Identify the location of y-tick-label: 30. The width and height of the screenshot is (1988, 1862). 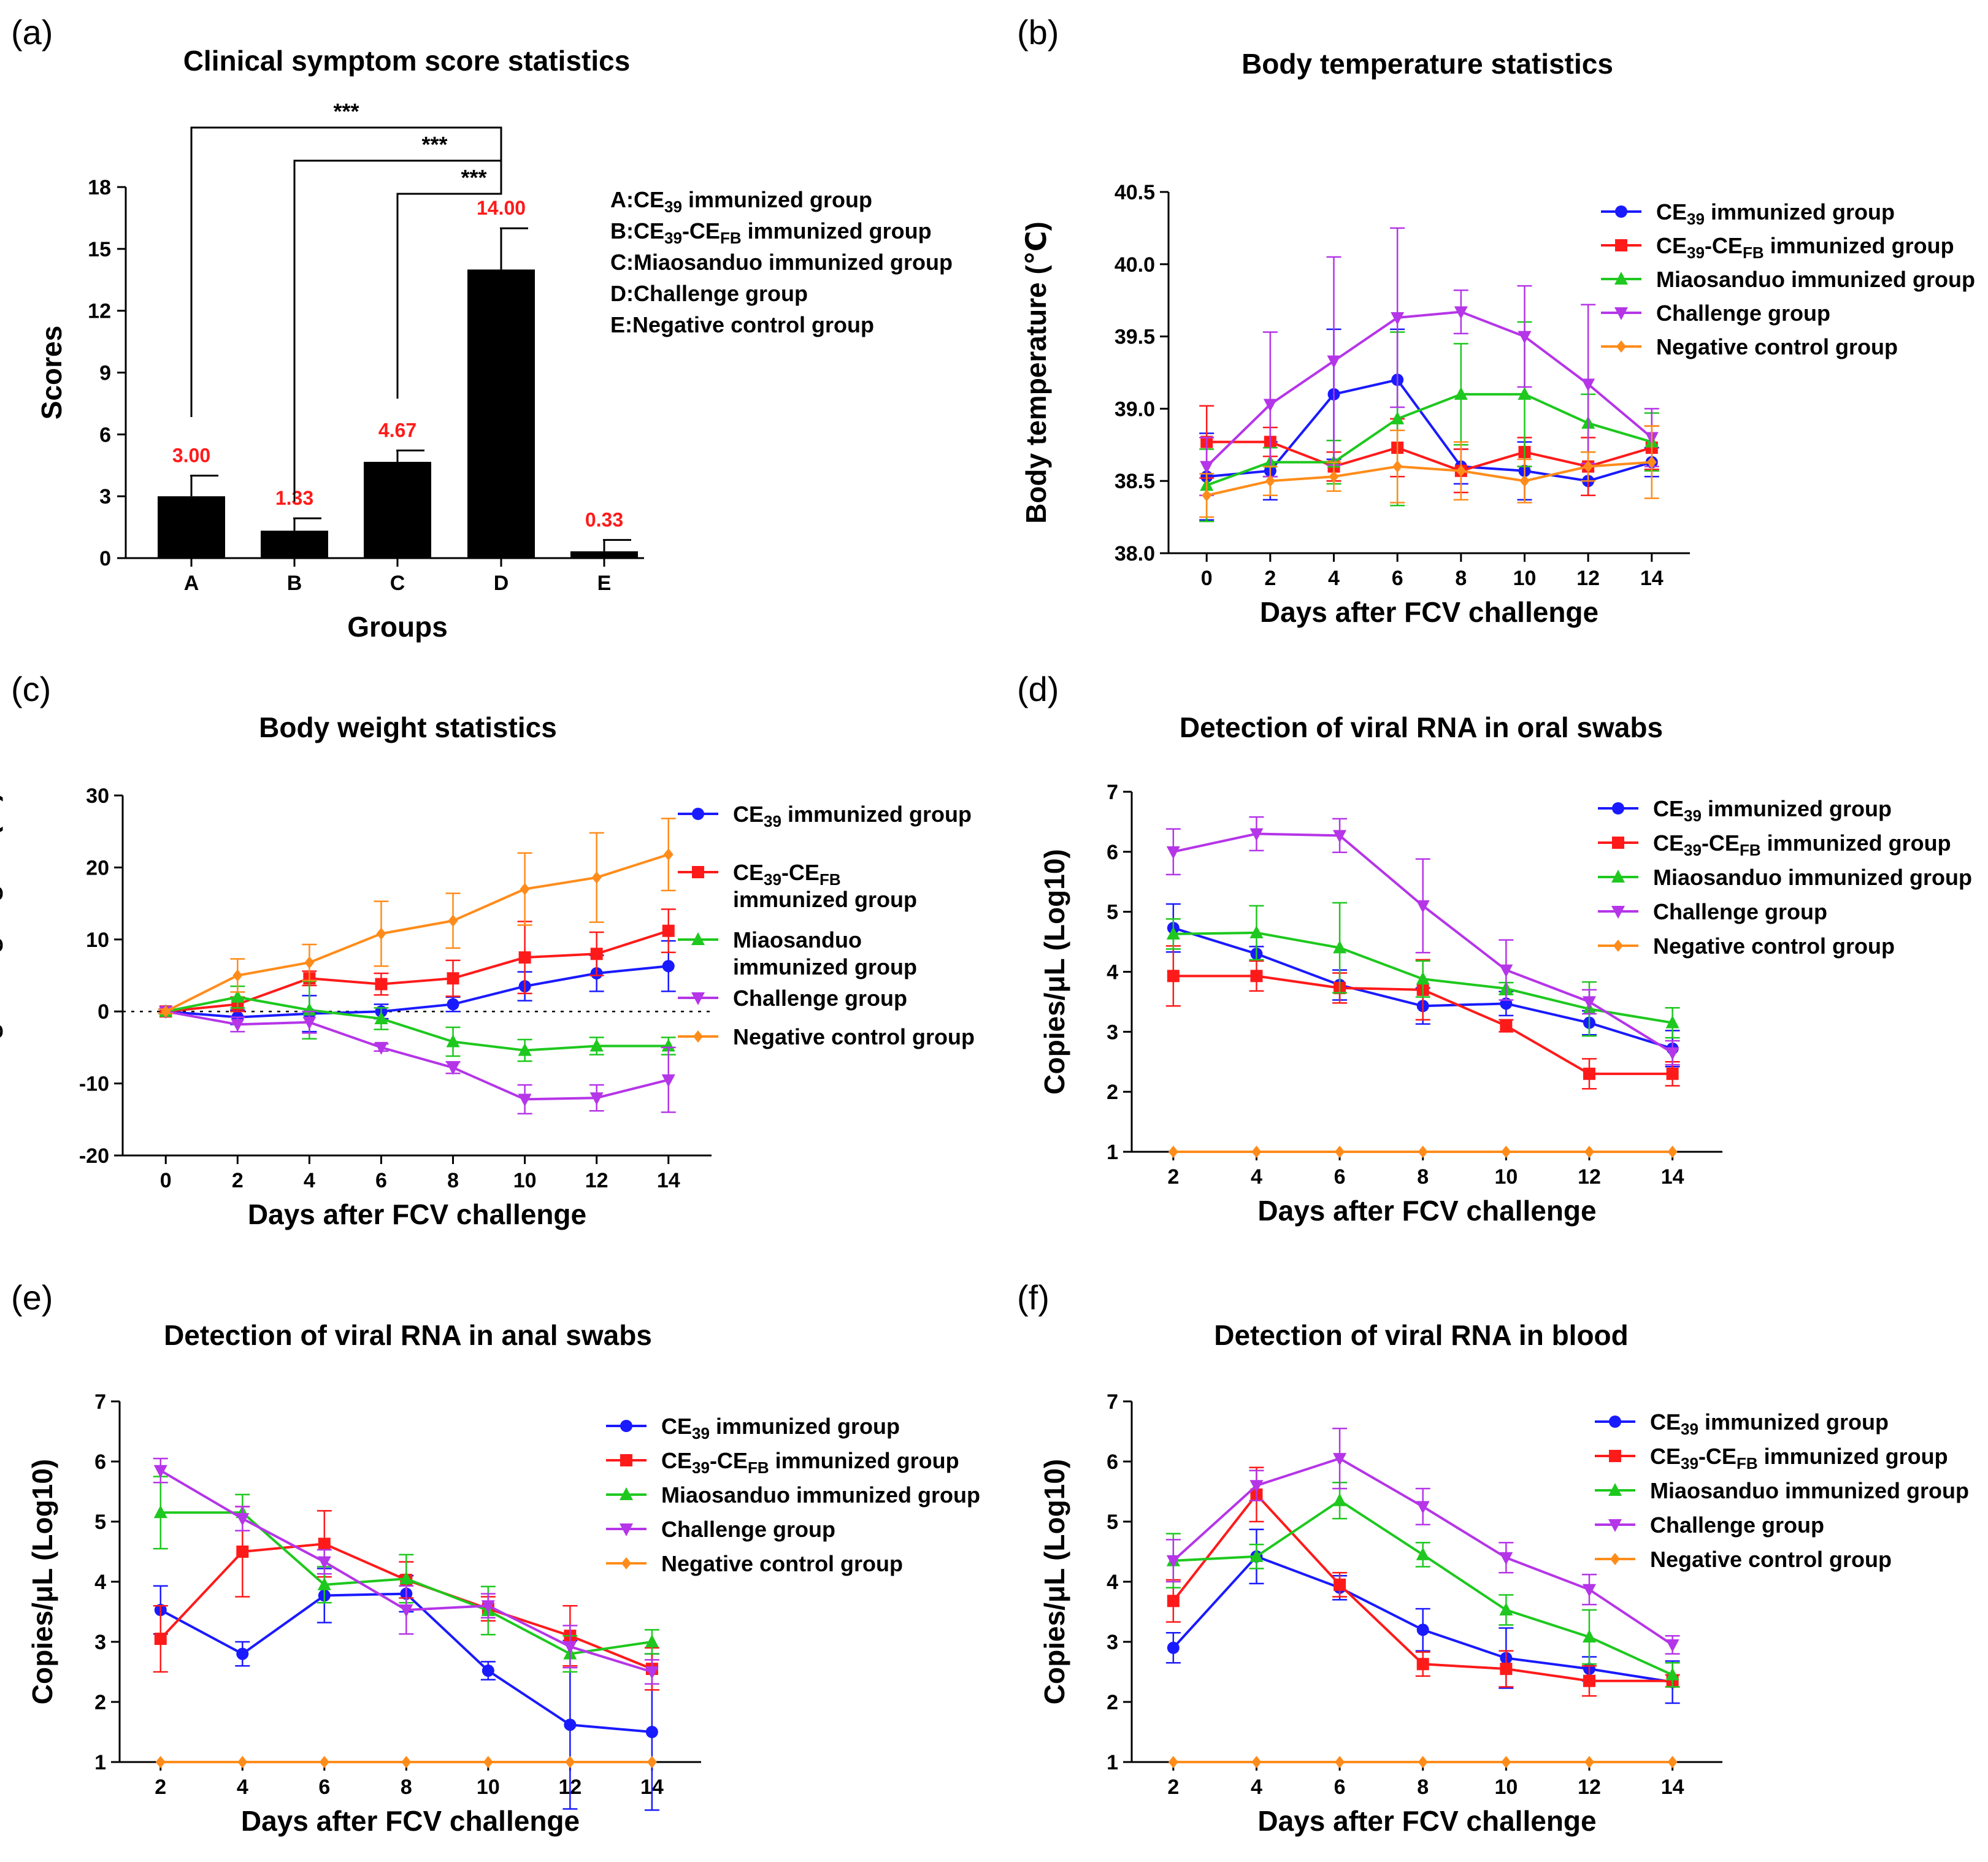
(97, 796).